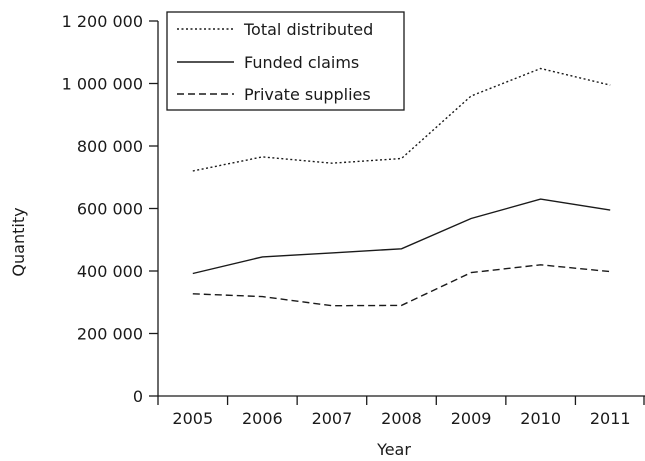  Describe the element at coordinates (102, 84) in the screenshot. I see `y-tick-label: 1 000 000` at that location.